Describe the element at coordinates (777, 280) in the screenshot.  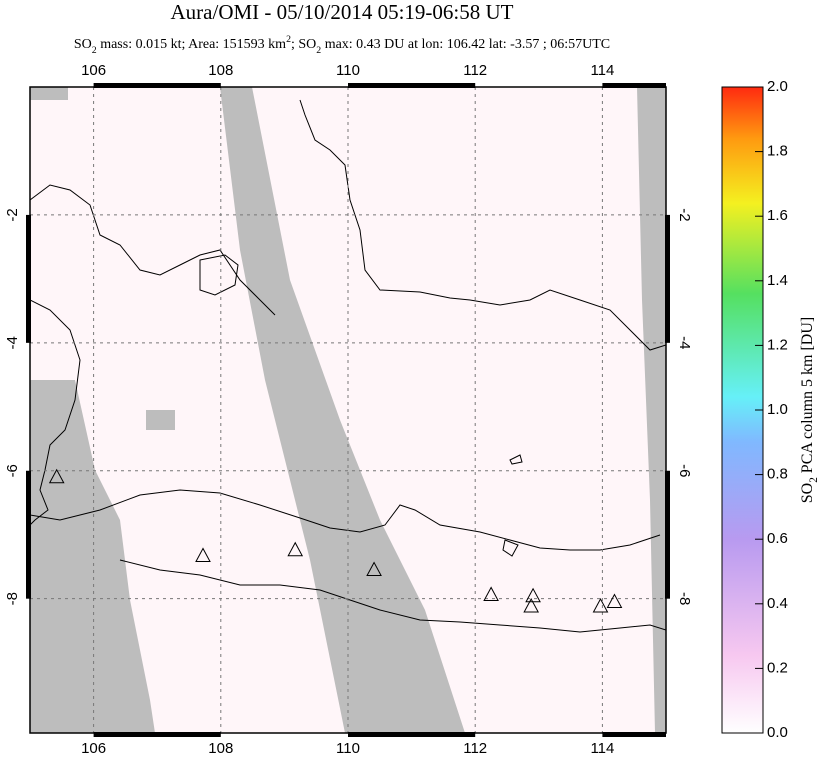
I see `colorbar-tick-label: 1.4` at that location.